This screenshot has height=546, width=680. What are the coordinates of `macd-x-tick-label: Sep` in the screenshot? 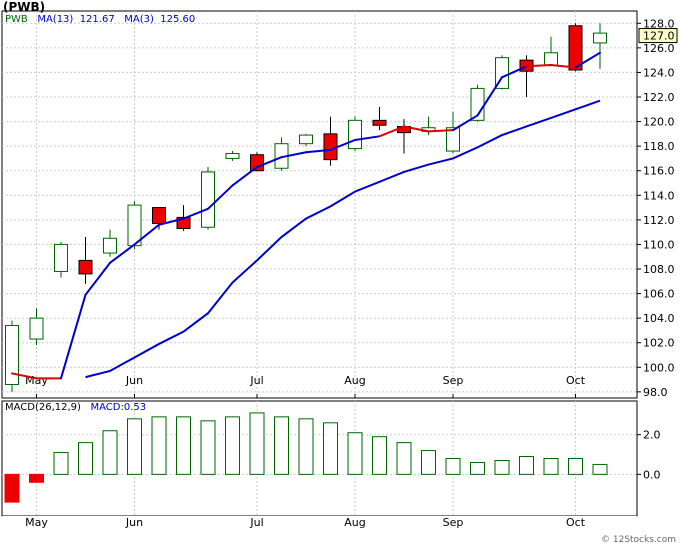 It's located at (453, 522).